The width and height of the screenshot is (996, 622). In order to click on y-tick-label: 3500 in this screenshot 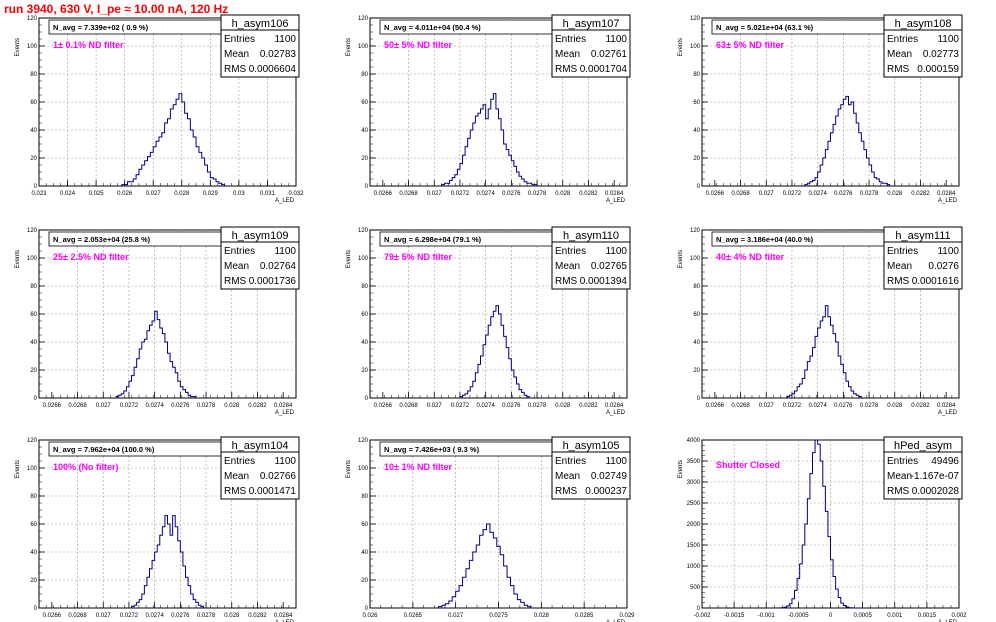, I will do `click(694, 462)`.